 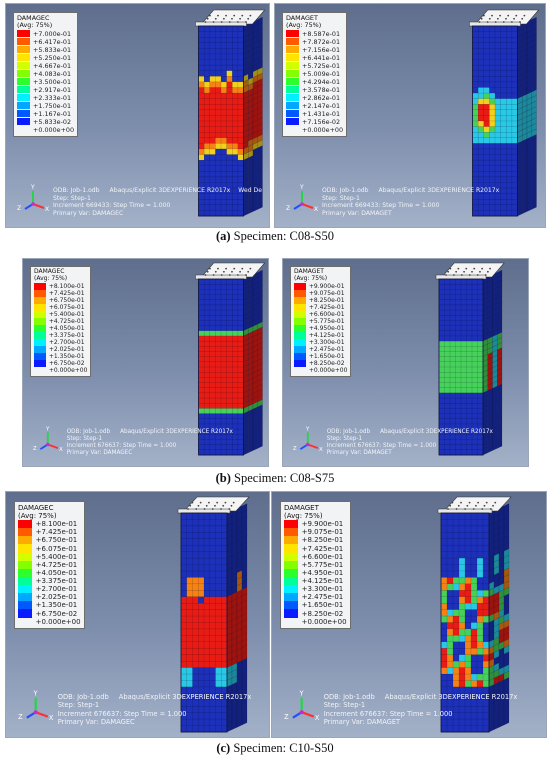 I want to click on loading-plate, so click(x=474, y=505).